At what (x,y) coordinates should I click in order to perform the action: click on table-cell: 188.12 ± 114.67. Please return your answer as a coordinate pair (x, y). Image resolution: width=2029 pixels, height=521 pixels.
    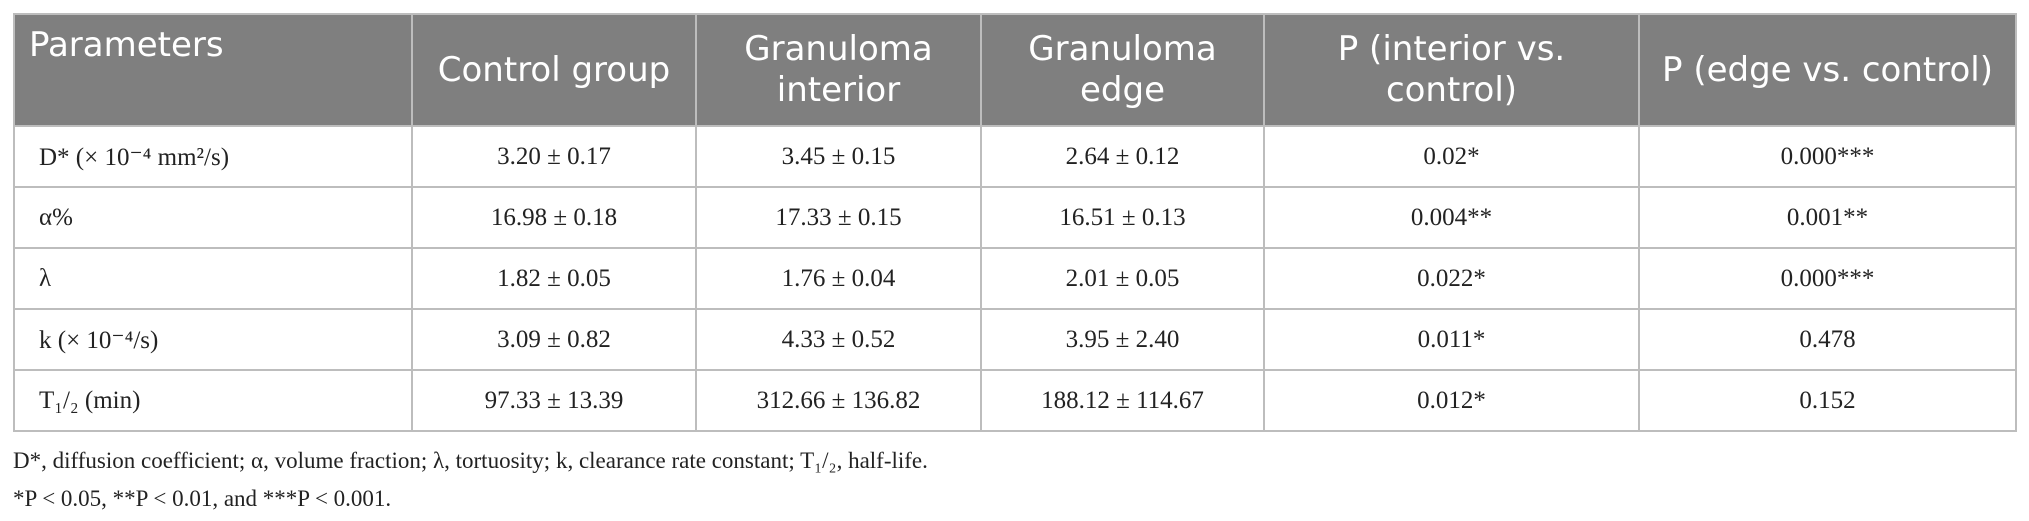
    Looking at the image, I should click on (1122, 400).